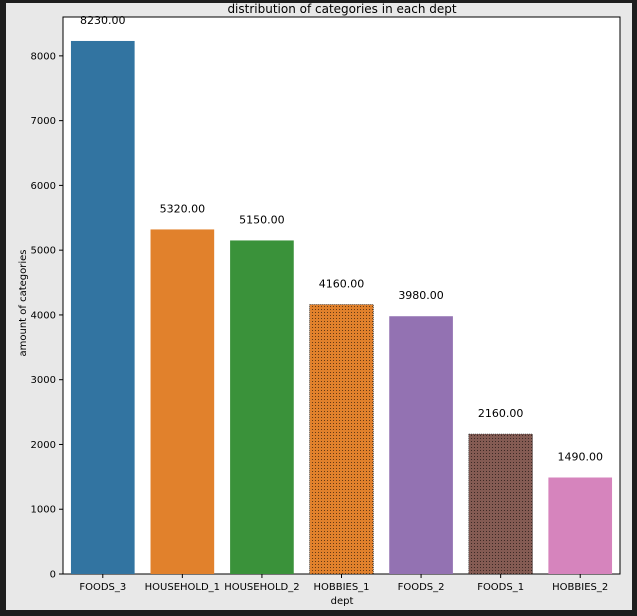  Describe the element at coordinates (261, 587) in the screenshot. I see `x-tick-label-household-2: HOUSEHOLD_2` at that location.